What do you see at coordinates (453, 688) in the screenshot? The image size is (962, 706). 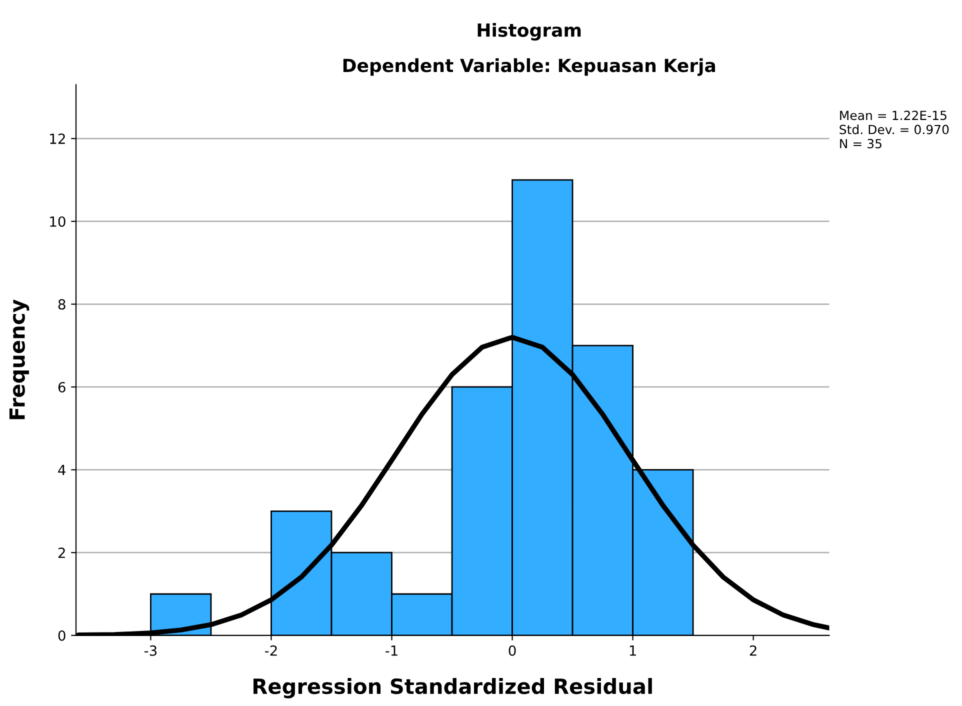 I see `x-axis-title: Regression Standardized Residual` at bounding box center [453, 688].